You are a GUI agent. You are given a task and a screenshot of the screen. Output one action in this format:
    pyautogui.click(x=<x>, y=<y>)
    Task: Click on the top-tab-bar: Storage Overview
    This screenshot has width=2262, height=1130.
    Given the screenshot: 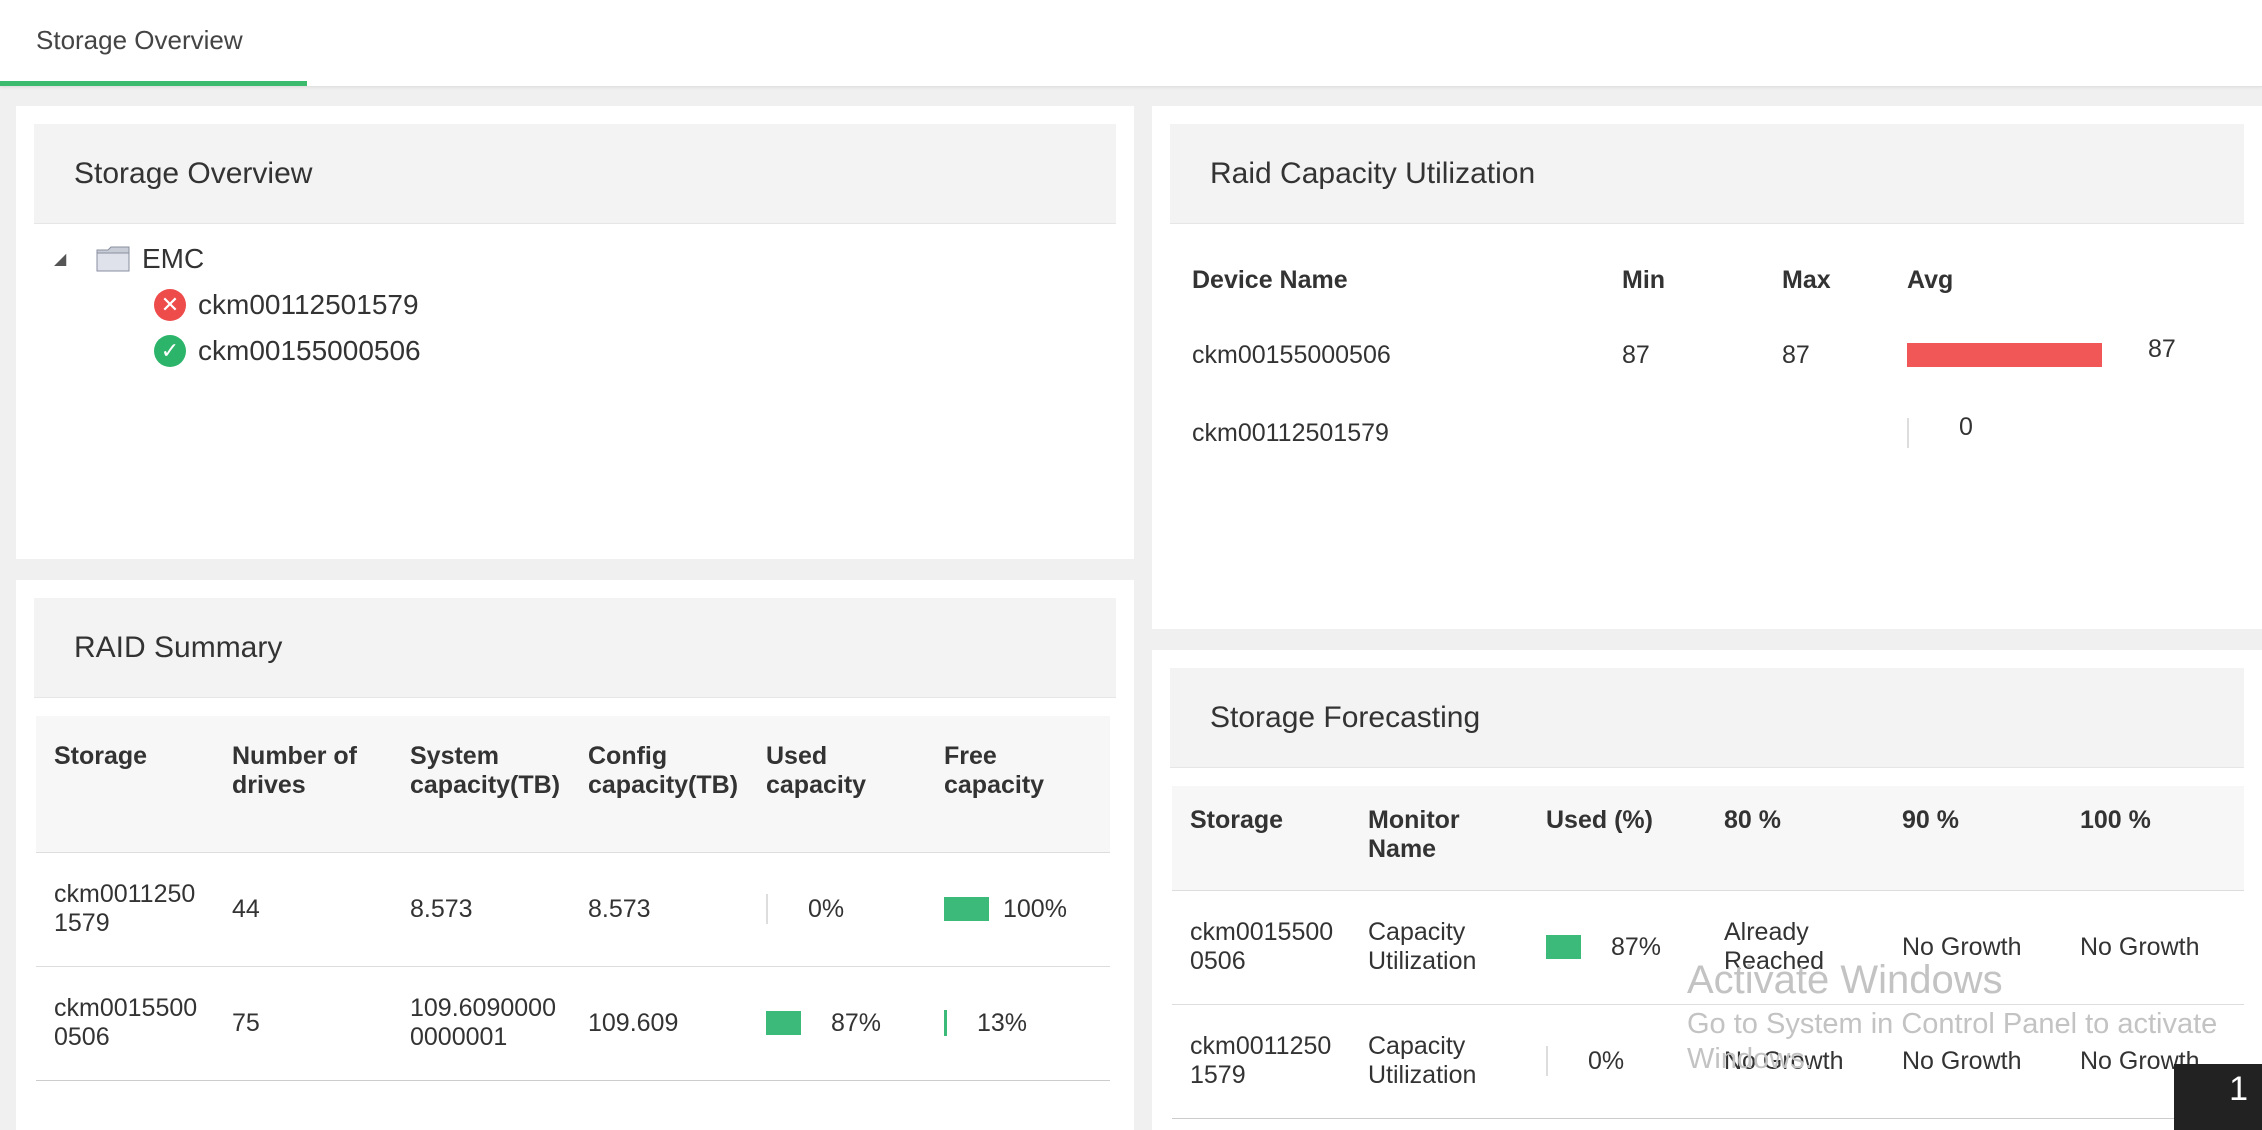 What is the action you would take?
    pyautogui.click(x=1131, y=43)
    